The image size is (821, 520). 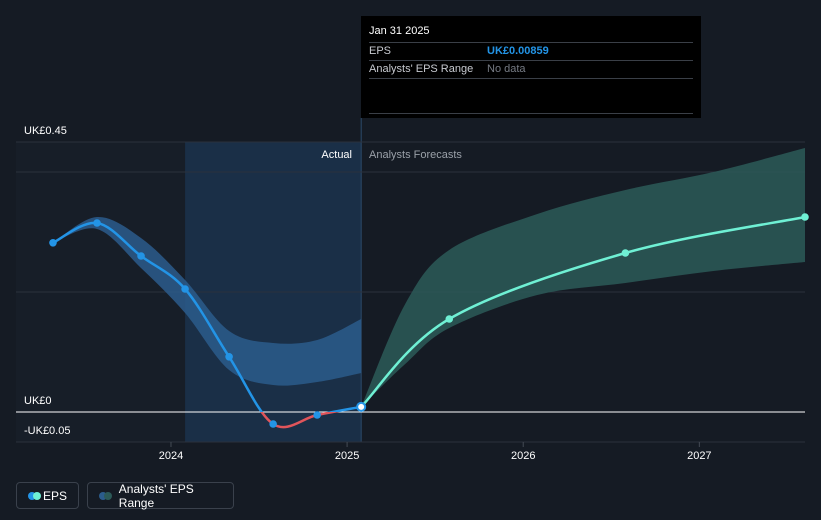 I want to click on eps-range-band-actual, so click(x=207, y=301).